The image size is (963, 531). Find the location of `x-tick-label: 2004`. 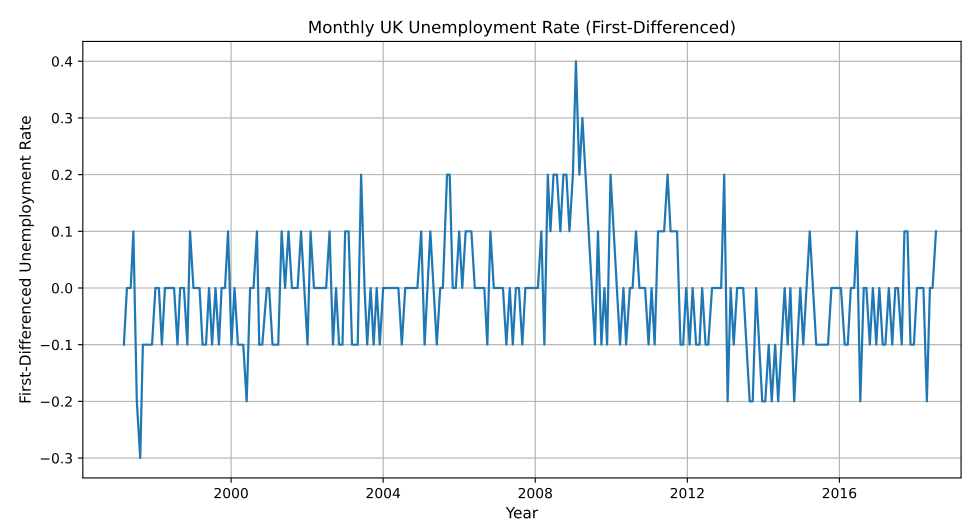

x-tick-label: 2004 is located at coordinates (383, 493).